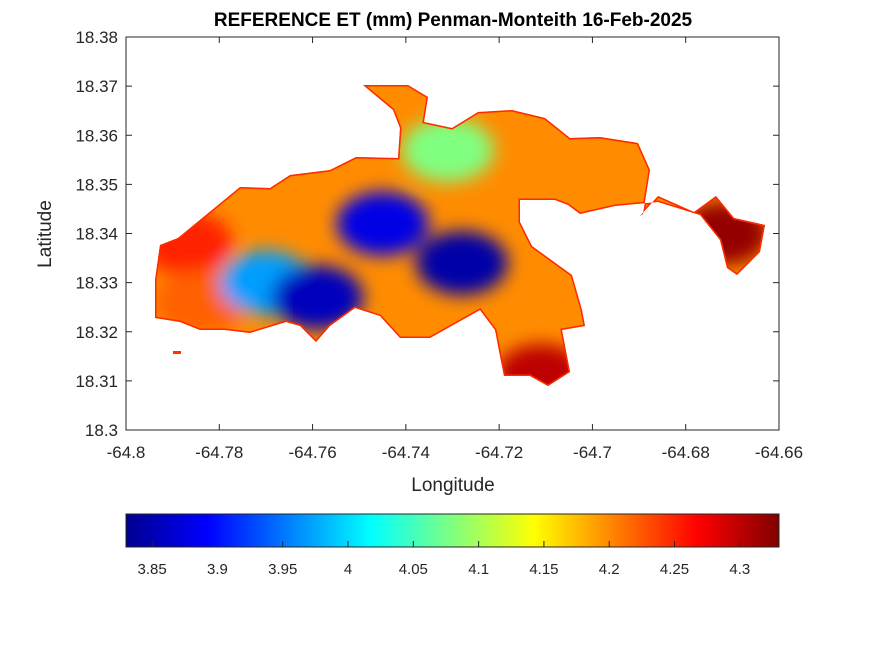  What do you see at coordinates (499, 452) in the screenshot?
I see `x-tick-label: -64.72` at bounding box center [499, 452].